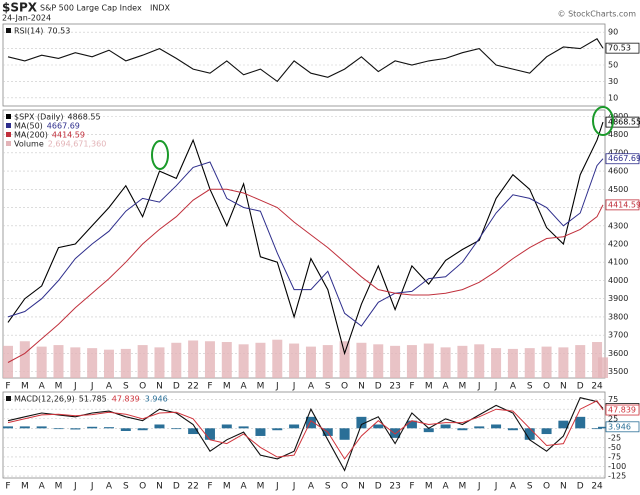  Describe the element at coordinates (26, 18) in the screenshot. I see `date: 24-Jan-2024` at that location.